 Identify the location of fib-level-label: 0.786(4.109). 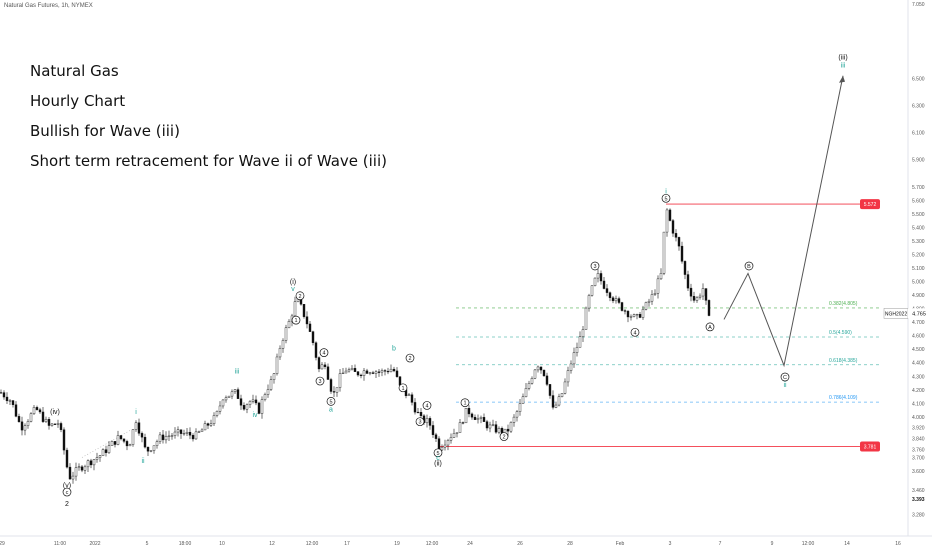
(843, 398).